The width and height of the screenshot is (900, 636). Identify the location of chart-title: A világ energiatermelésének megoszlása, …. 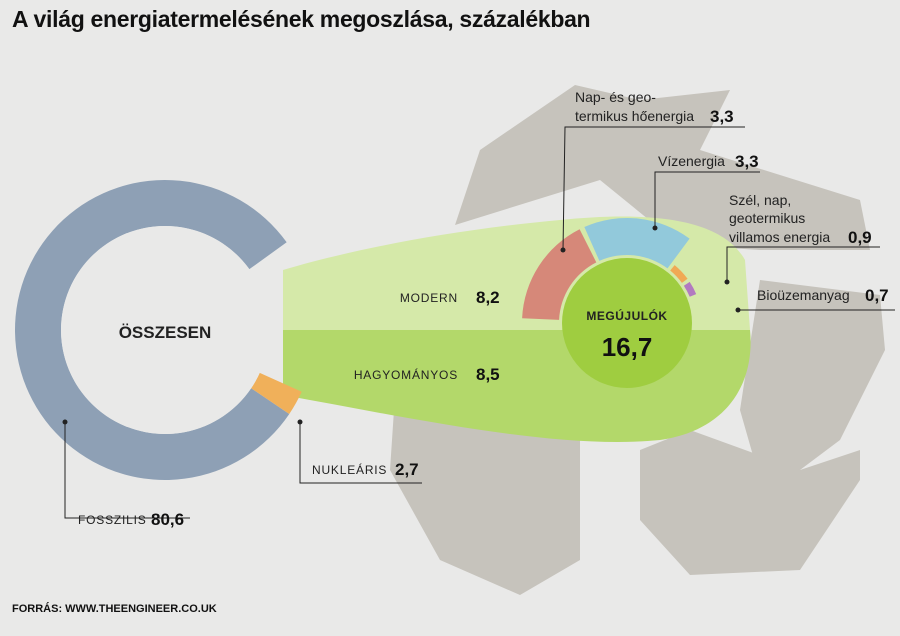
(301, 19).